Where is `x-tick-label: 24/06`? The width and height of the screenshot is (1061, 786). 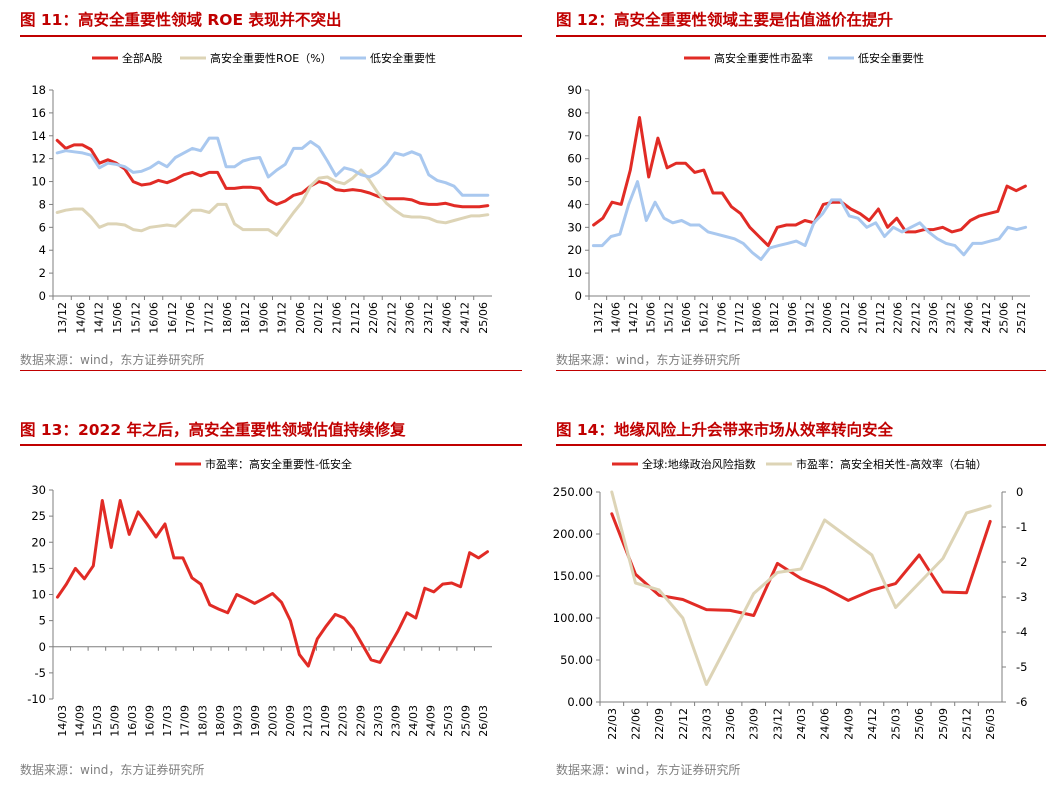 x-tick-label: 24/06 is located at coordinates (968, 318).